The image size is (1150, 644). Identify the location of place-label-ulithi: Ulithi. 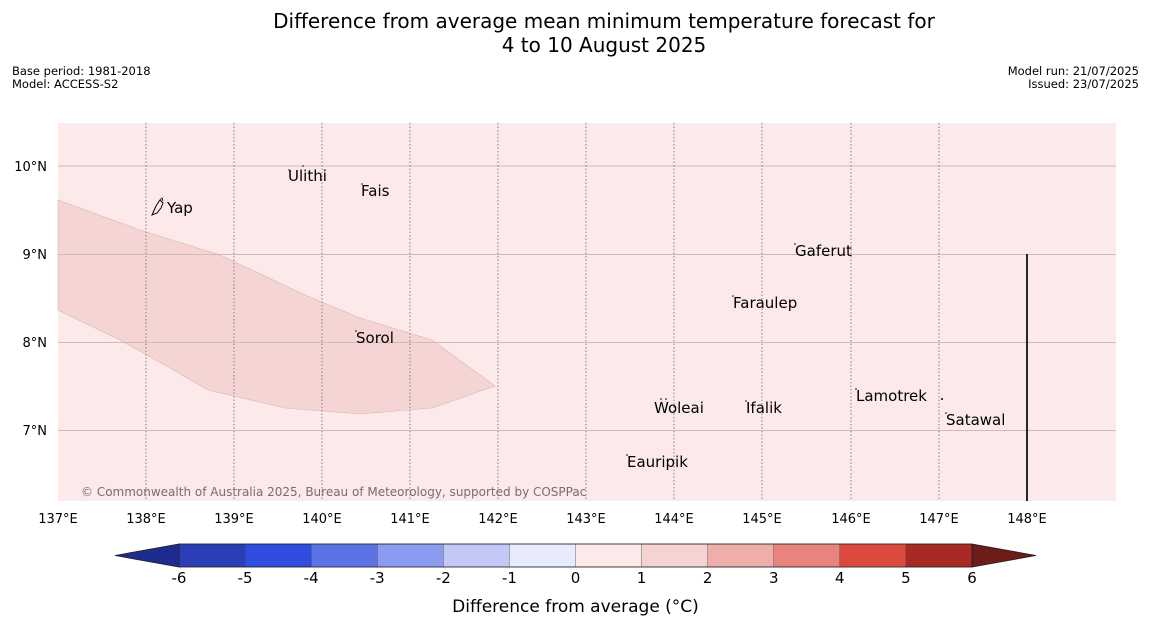
(307, 176).